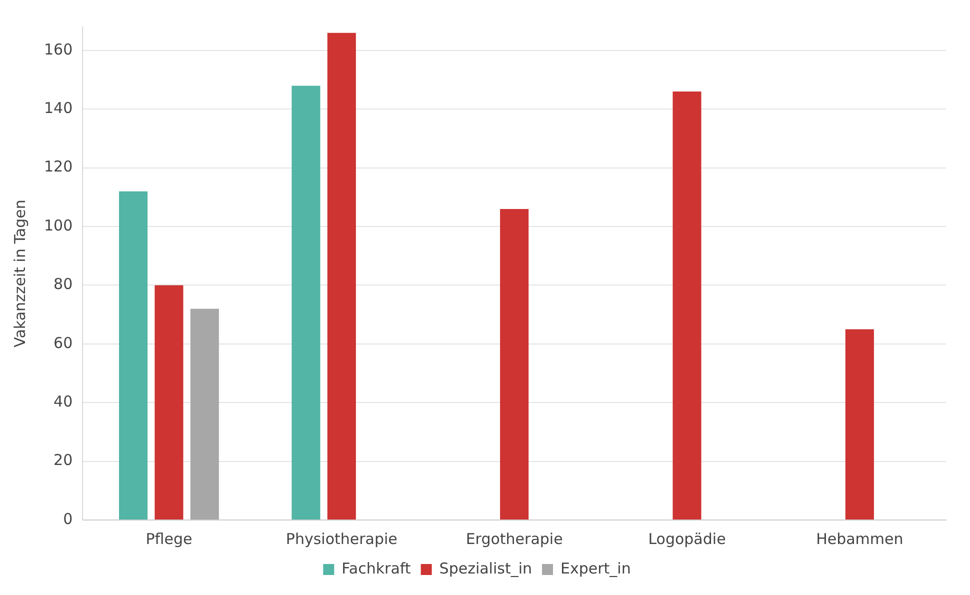 The width and height of the screenshot is (970, 595). I want to click on x-tick-label: Logopädie, so click(687, 539).